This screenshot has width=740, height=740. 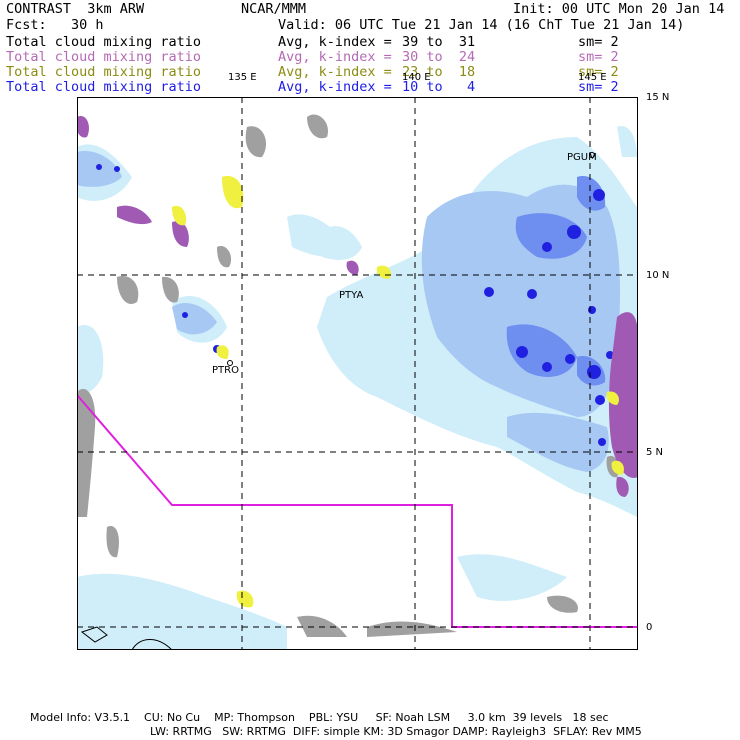 I want to click on lat-label-0: 0, so click(x=649, y=627).